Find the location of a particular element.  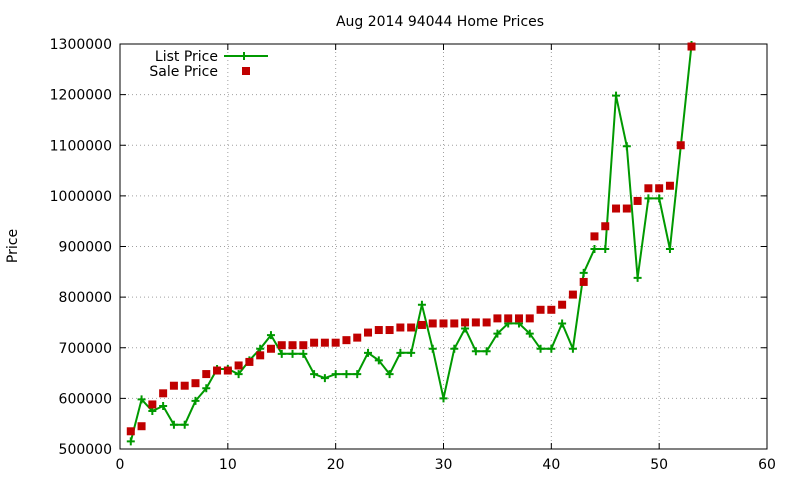

y-tick-label: 1100000 is located at coordinates (81, 146).